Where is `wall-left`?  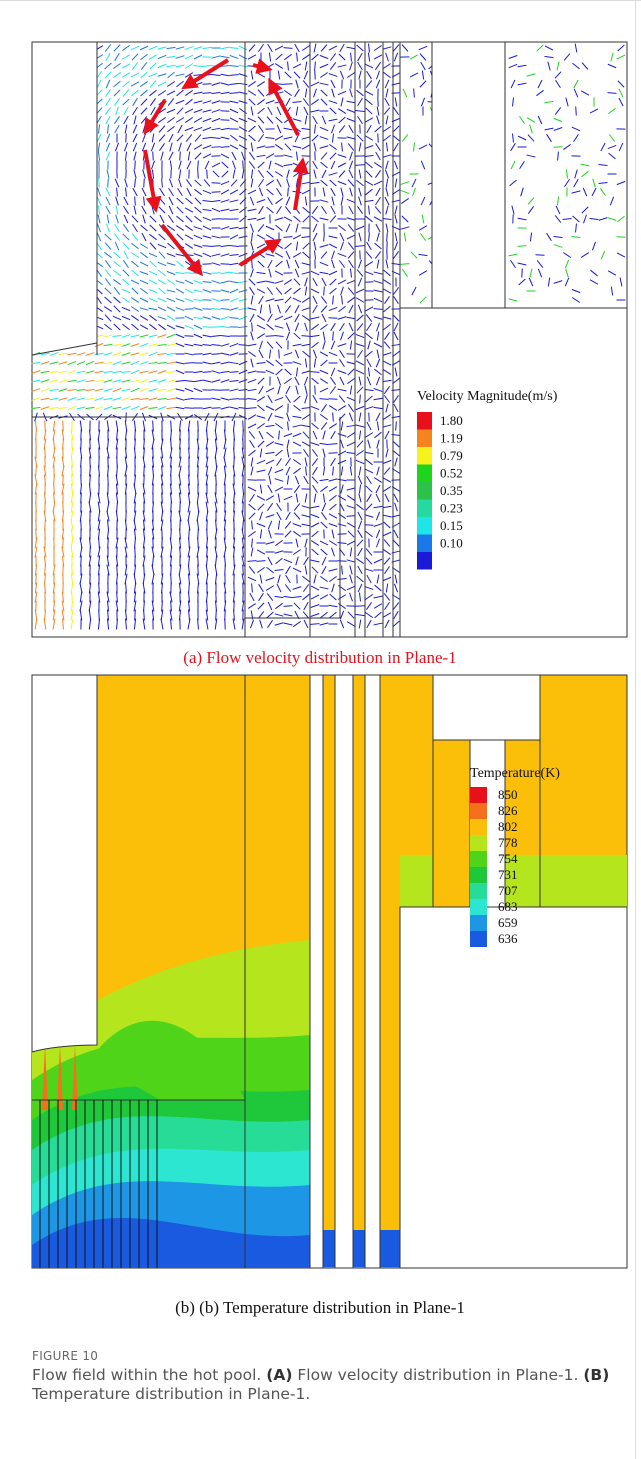
wall-left is located at coordinates (64, 192).